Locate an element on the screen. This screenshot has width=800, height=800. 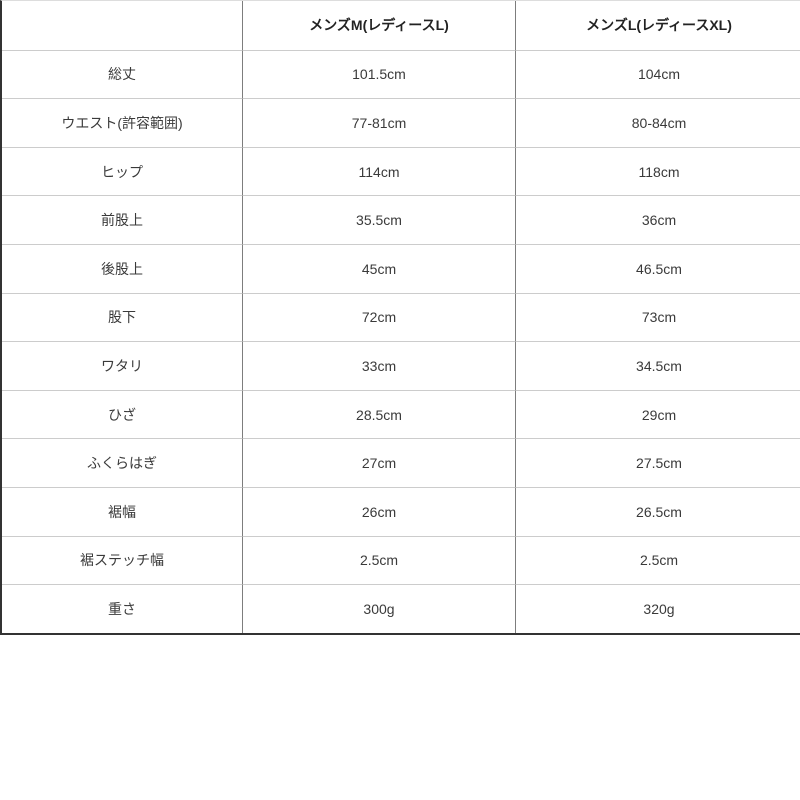
table-row: 重さ 300g 320g is located at coordinates (401, 608).